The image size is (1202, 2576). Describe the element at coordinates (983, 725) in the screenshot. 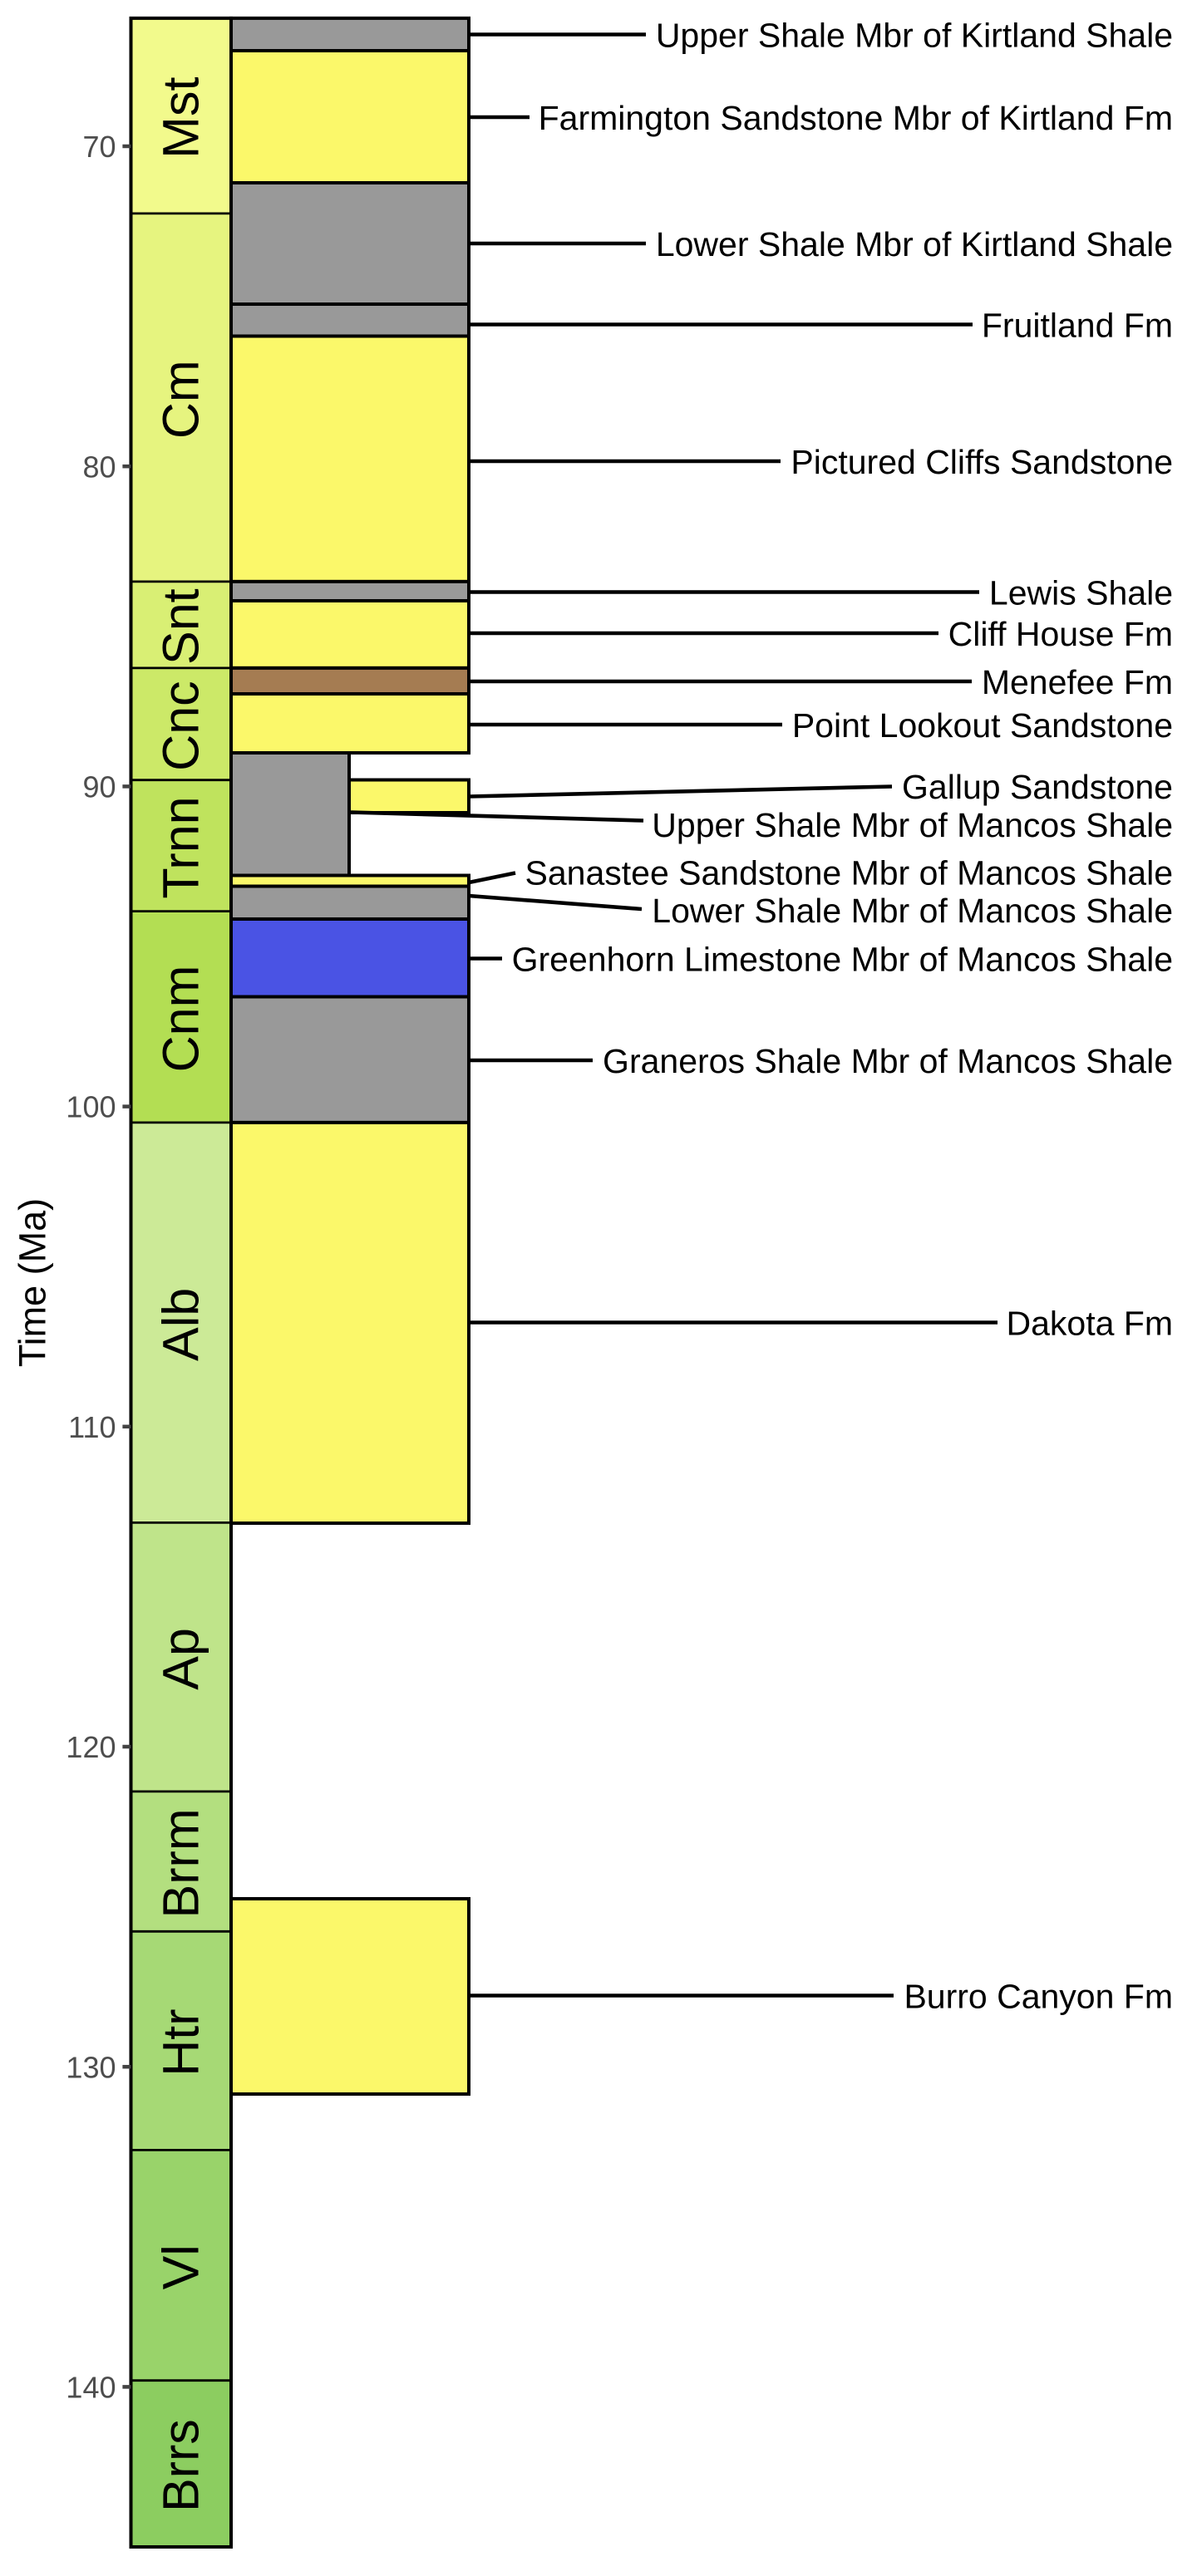

I see `svg-text: Point Lookout Sandstone` at that location.